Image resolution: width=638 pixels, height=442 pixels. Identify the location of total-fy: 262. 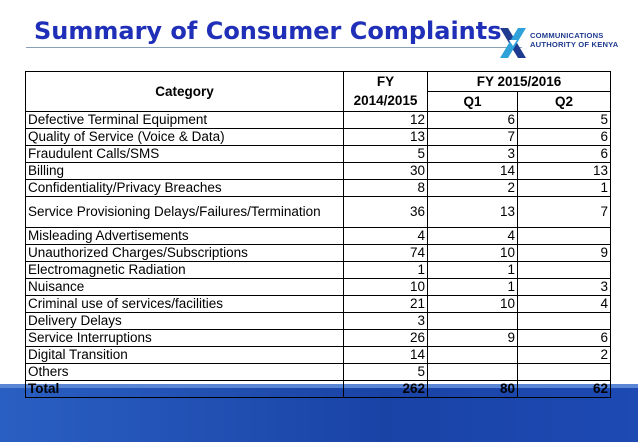
(385, 389).